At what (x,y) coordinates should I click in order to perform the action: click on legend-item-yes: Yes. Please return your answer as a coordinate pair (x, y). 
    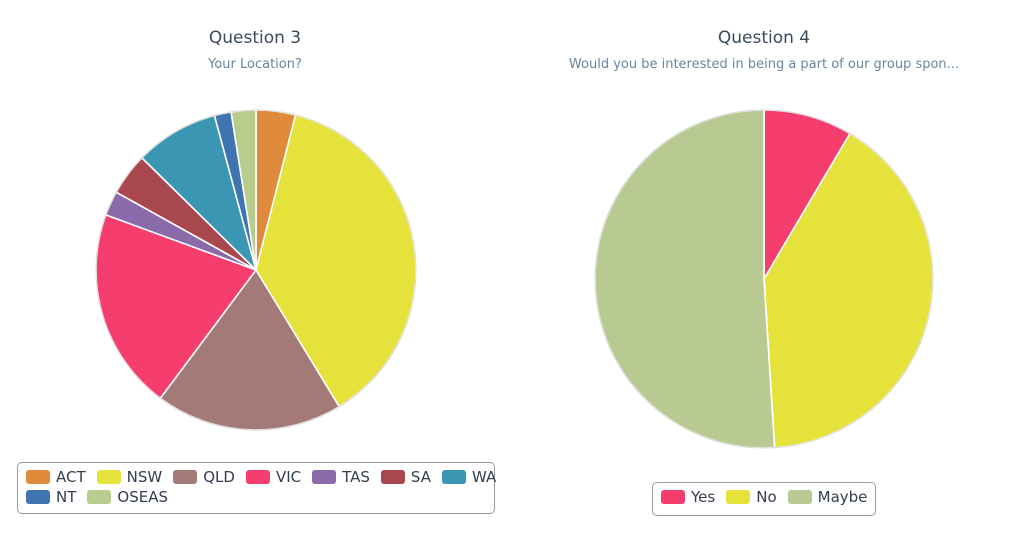
    Looking at the image, I should click on (688, 497).